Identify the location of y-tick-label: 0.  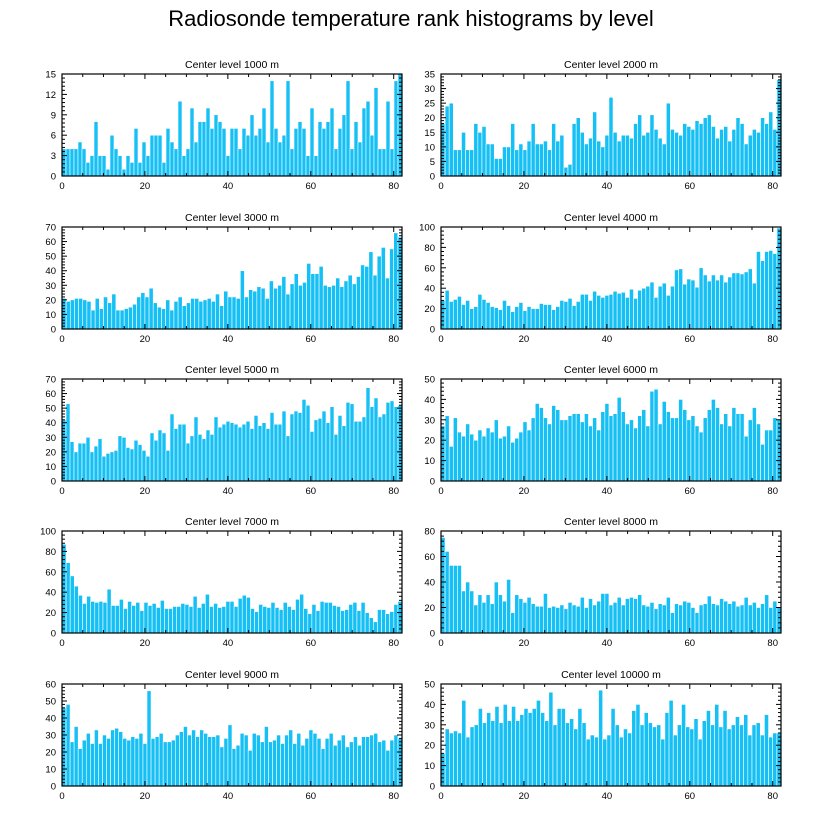
(432, 634).